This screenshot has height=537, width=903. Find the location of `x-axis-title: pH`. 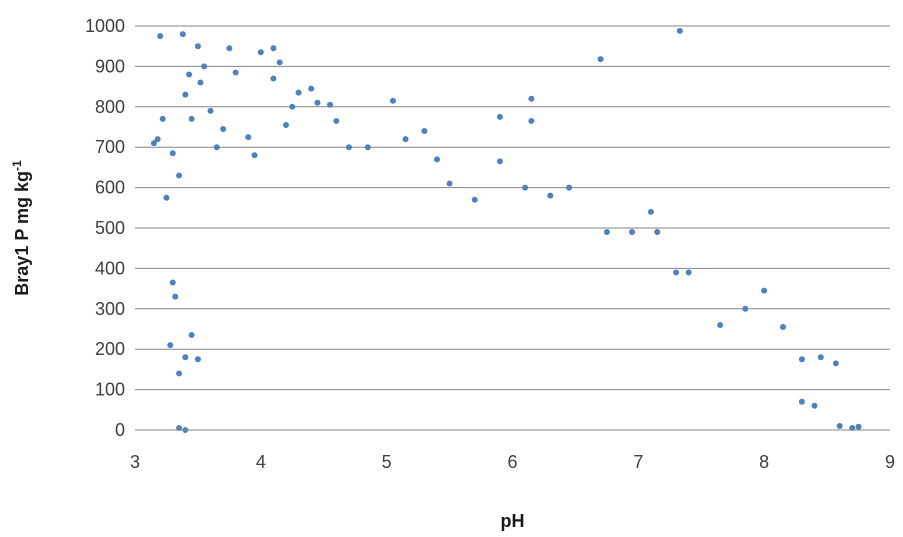

x-axis-title: pH is located at coordinates (513, 521).